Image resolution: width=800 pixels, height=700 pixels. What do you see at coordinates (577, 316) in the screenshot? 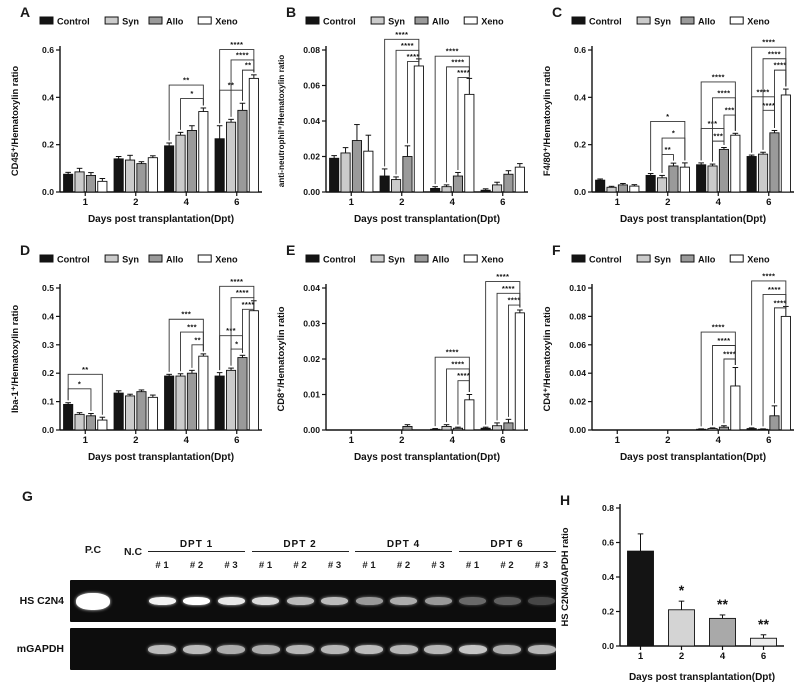
I see `y-tick-label: 0.08` at bounding box center [577, 316].